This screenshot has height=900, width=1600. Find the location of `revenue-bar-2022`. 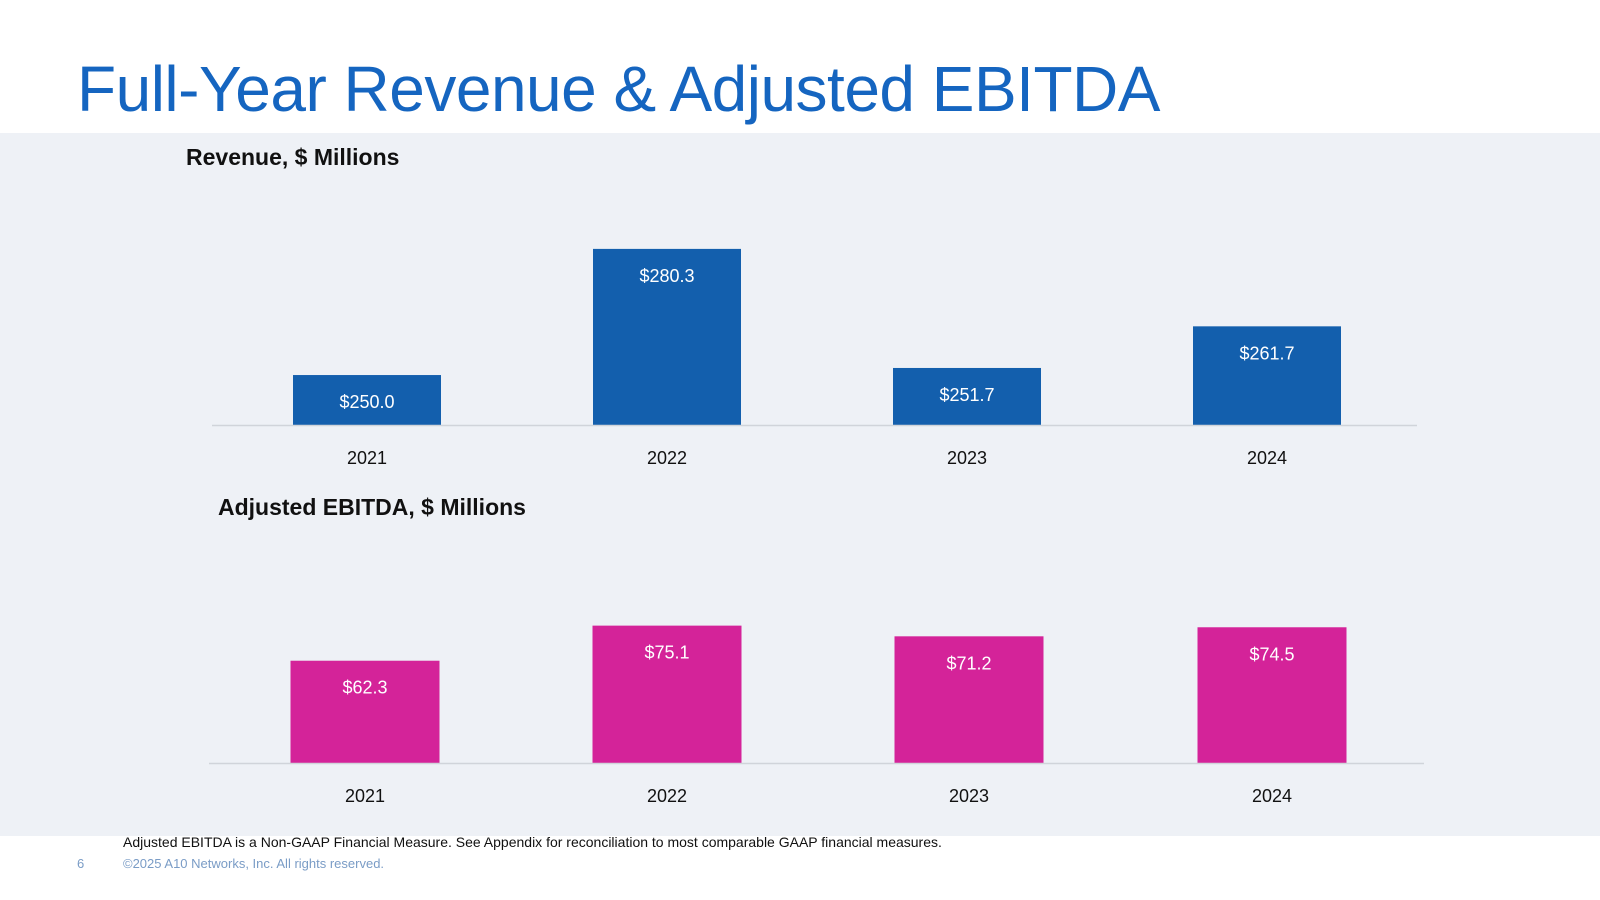

revenue-bar-2022 is located at coordinates (667, 336).